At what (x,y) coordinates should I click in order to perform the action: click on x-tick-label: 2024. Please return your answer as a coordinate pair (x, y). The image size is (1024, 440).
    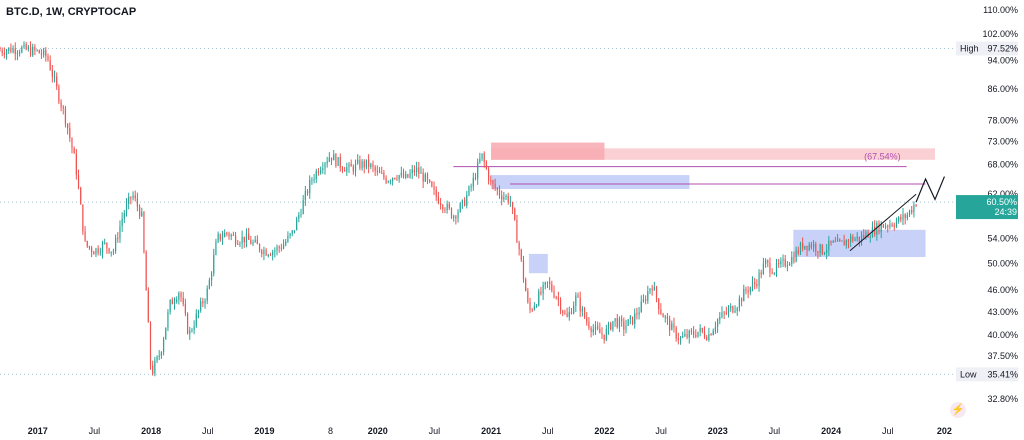
    Looking at the image, I should click on (831, 431).